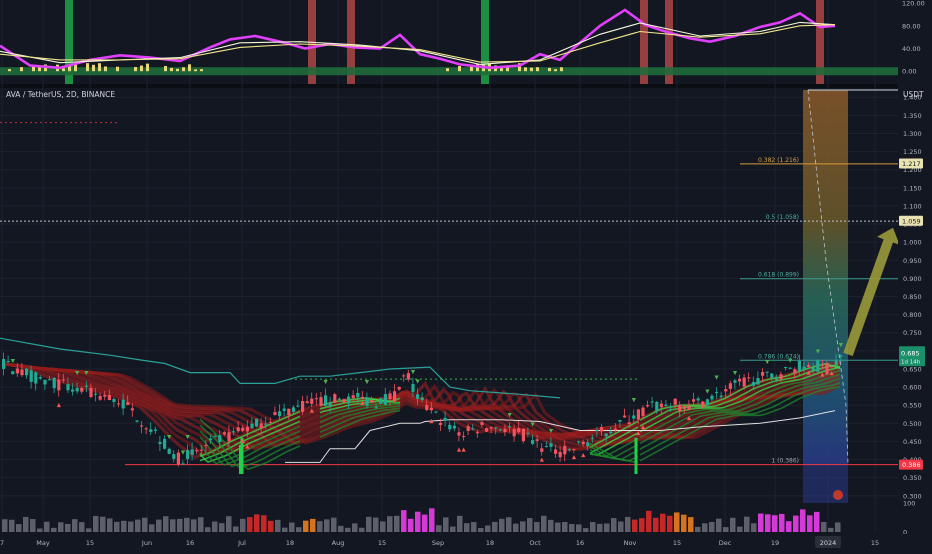 Image resolution: width=932 pixels, height=554 pixels. I want to click on fib-level-label-2: 0.618 (0.899), so click(778, 275).